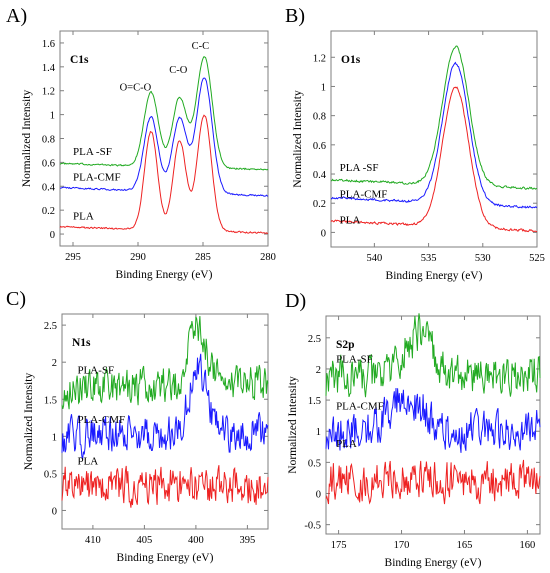  I want to click on panel-label: A), so click(16, 16).